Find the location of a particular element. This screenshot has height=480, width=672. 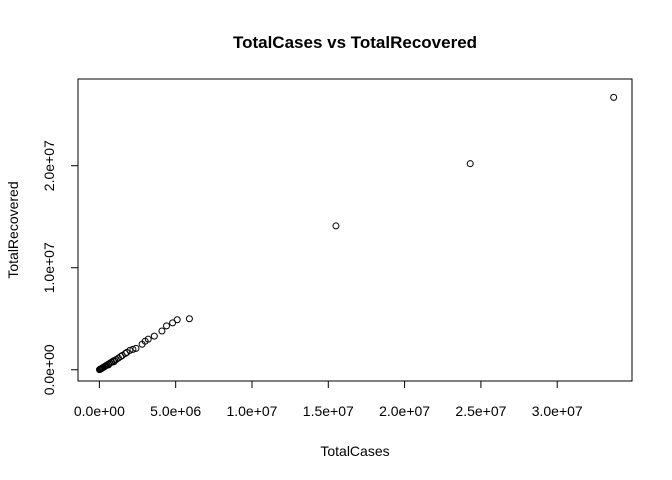

x-tick-label: 3.0e+07 is located at coordinates (557, 411).